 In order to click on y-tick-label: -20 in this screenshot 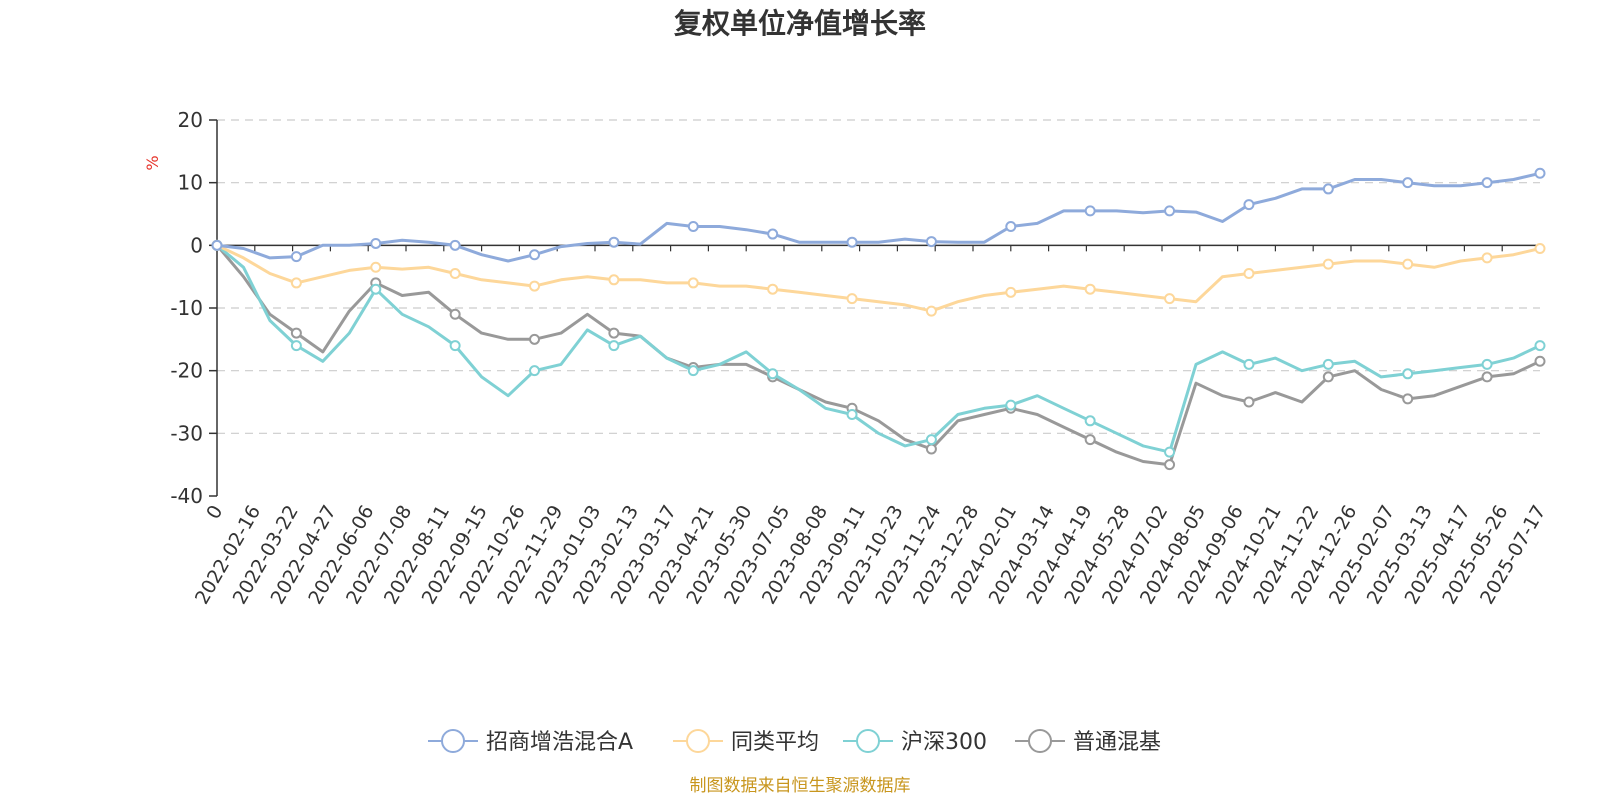, I will do `click(186, 371)`.